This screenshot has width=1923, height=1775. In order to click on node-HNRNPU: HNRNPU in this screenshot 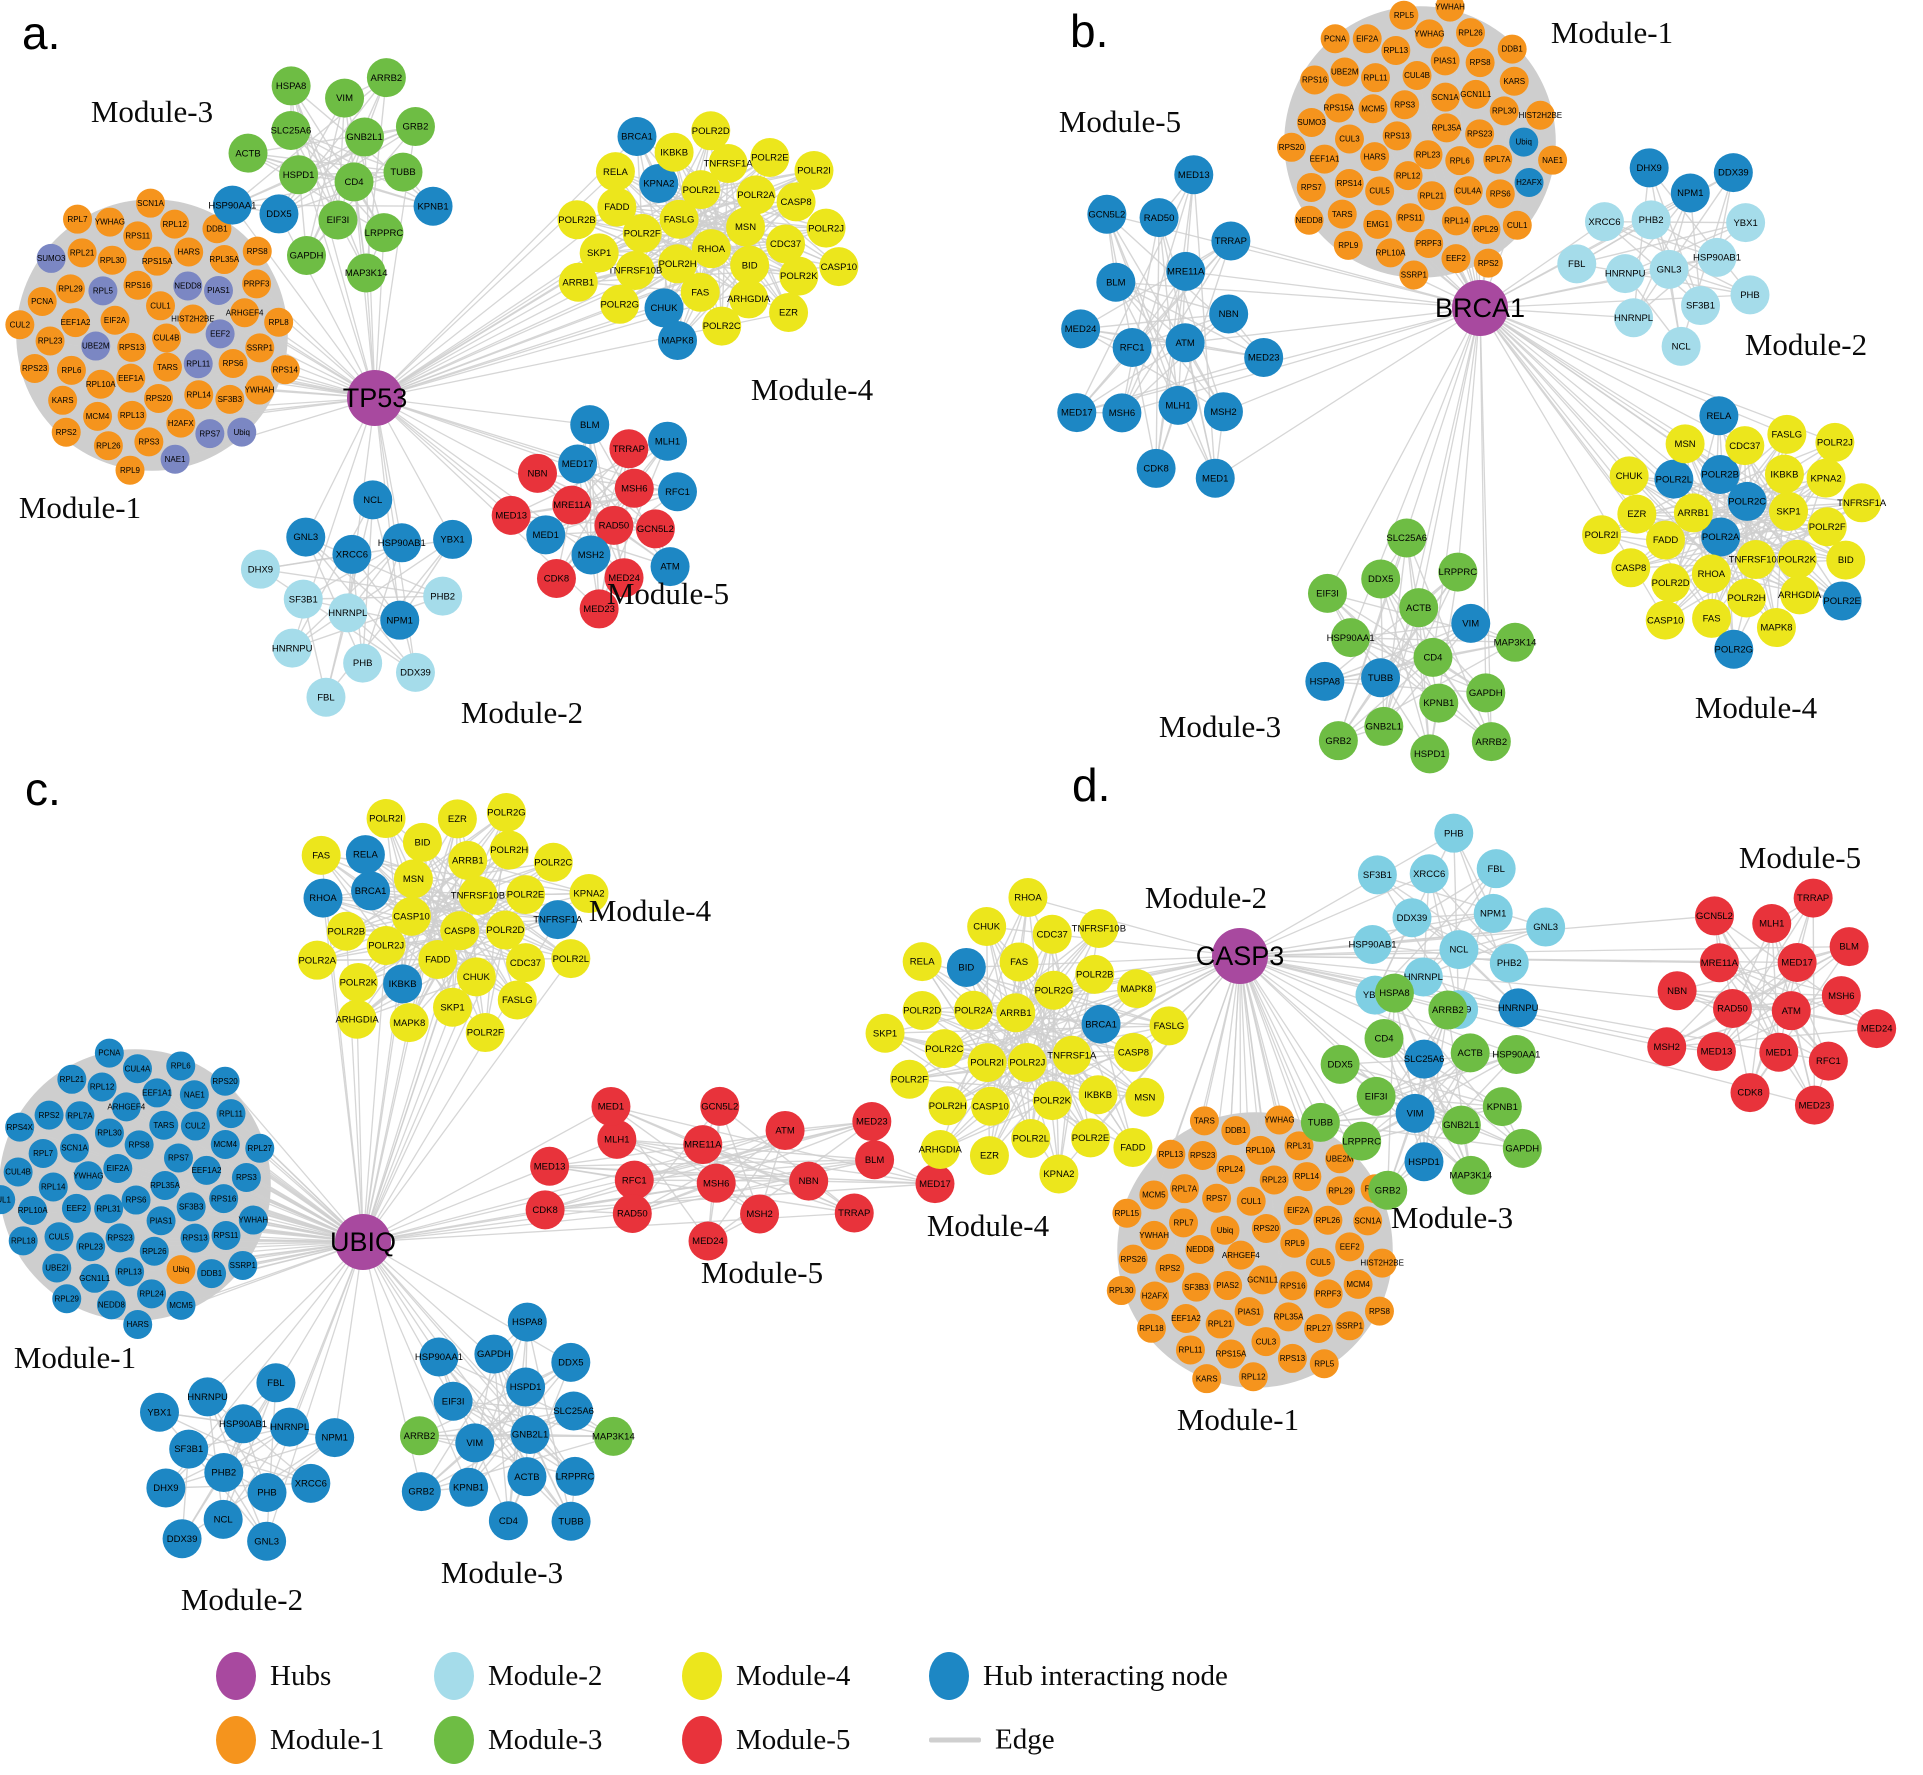, I will do `click(207, 1397)`.